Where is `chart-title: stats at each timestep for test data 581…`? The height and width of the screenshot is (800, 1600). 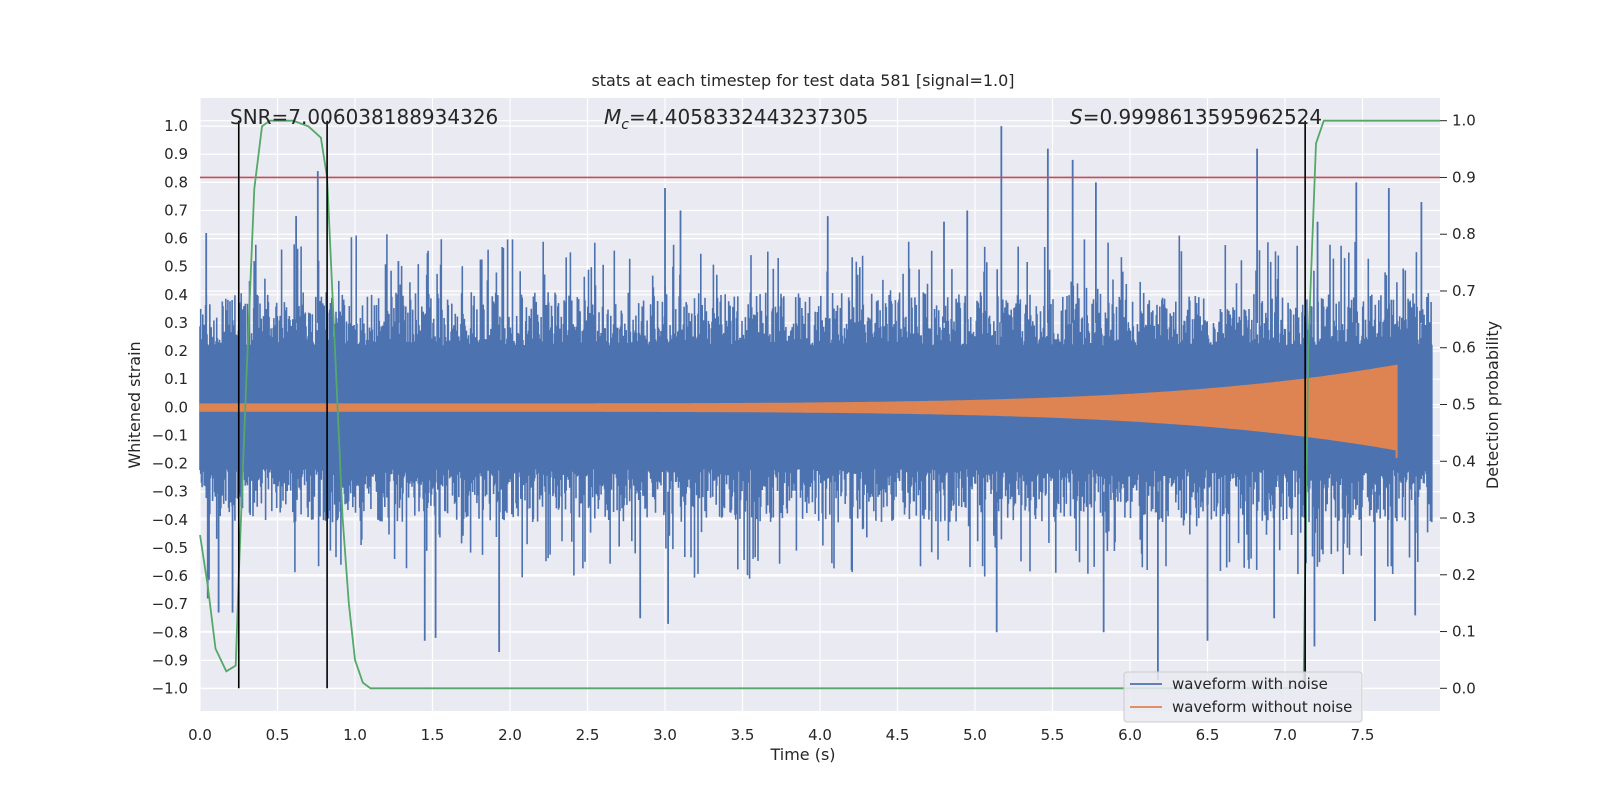 chart-title: stats at each timestep for test data 581… is located at coordinates (802, 80).